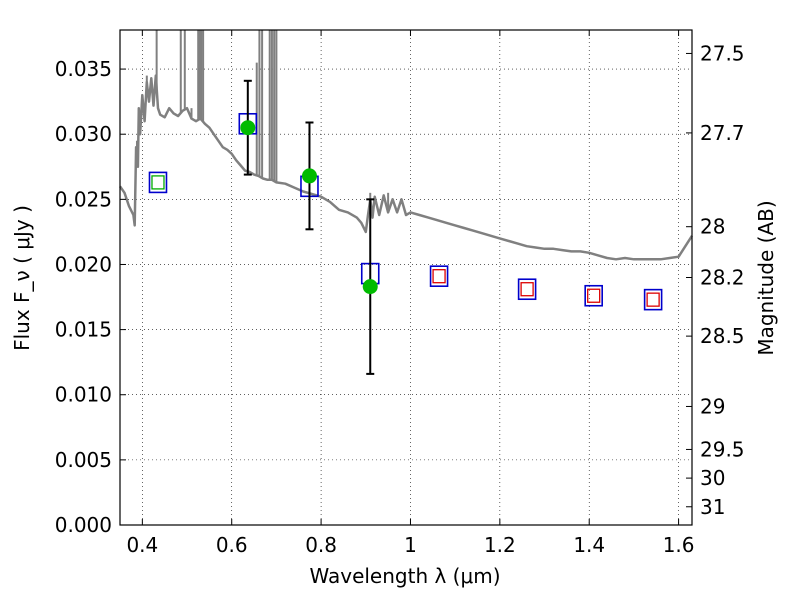 Image resolution: width=800 pixels, height=600 pixels. I want to click on y-tick-label: 0.025, so click(83, 199).